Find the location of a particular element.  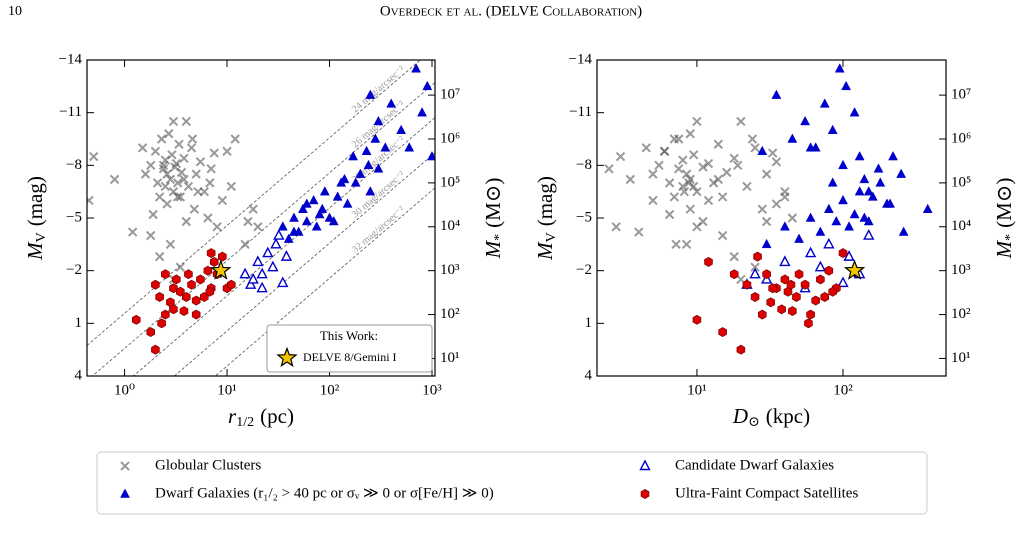

inset-legend-box is located at coordinates (349, 348).